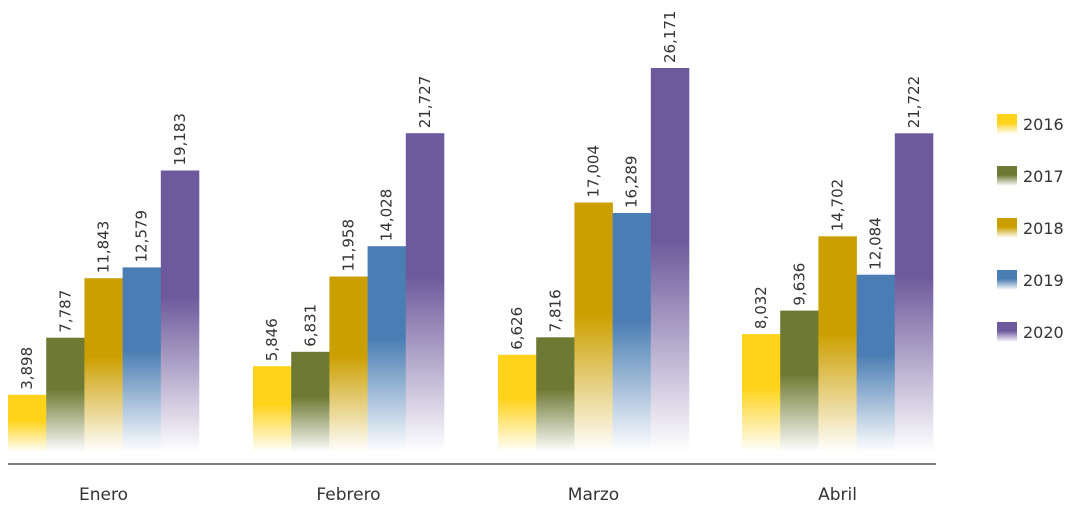  I want to click on bar-marzo-2018, so click(593, 327).